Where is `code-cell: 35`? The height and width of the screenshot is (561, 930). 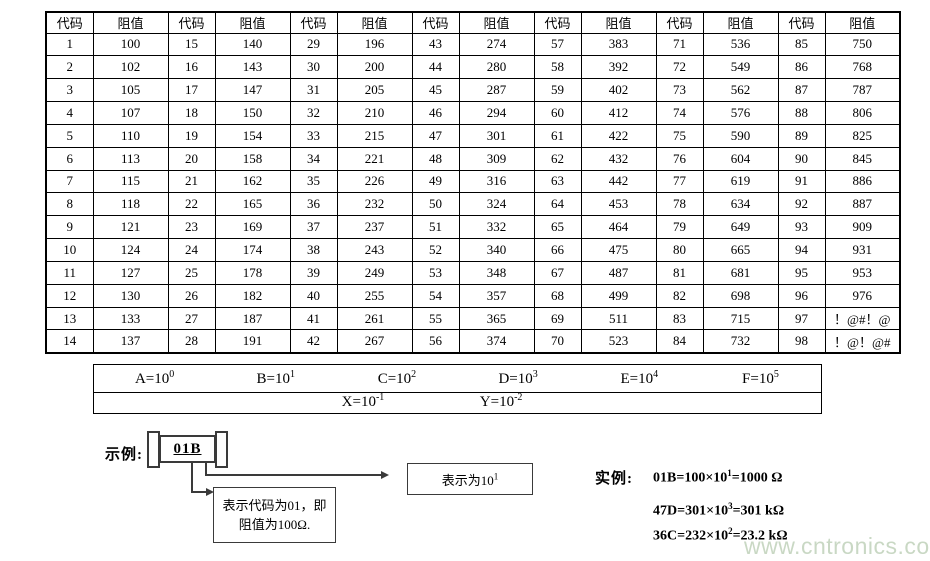 code-cell: 35 is located at coordinates (313, 181).